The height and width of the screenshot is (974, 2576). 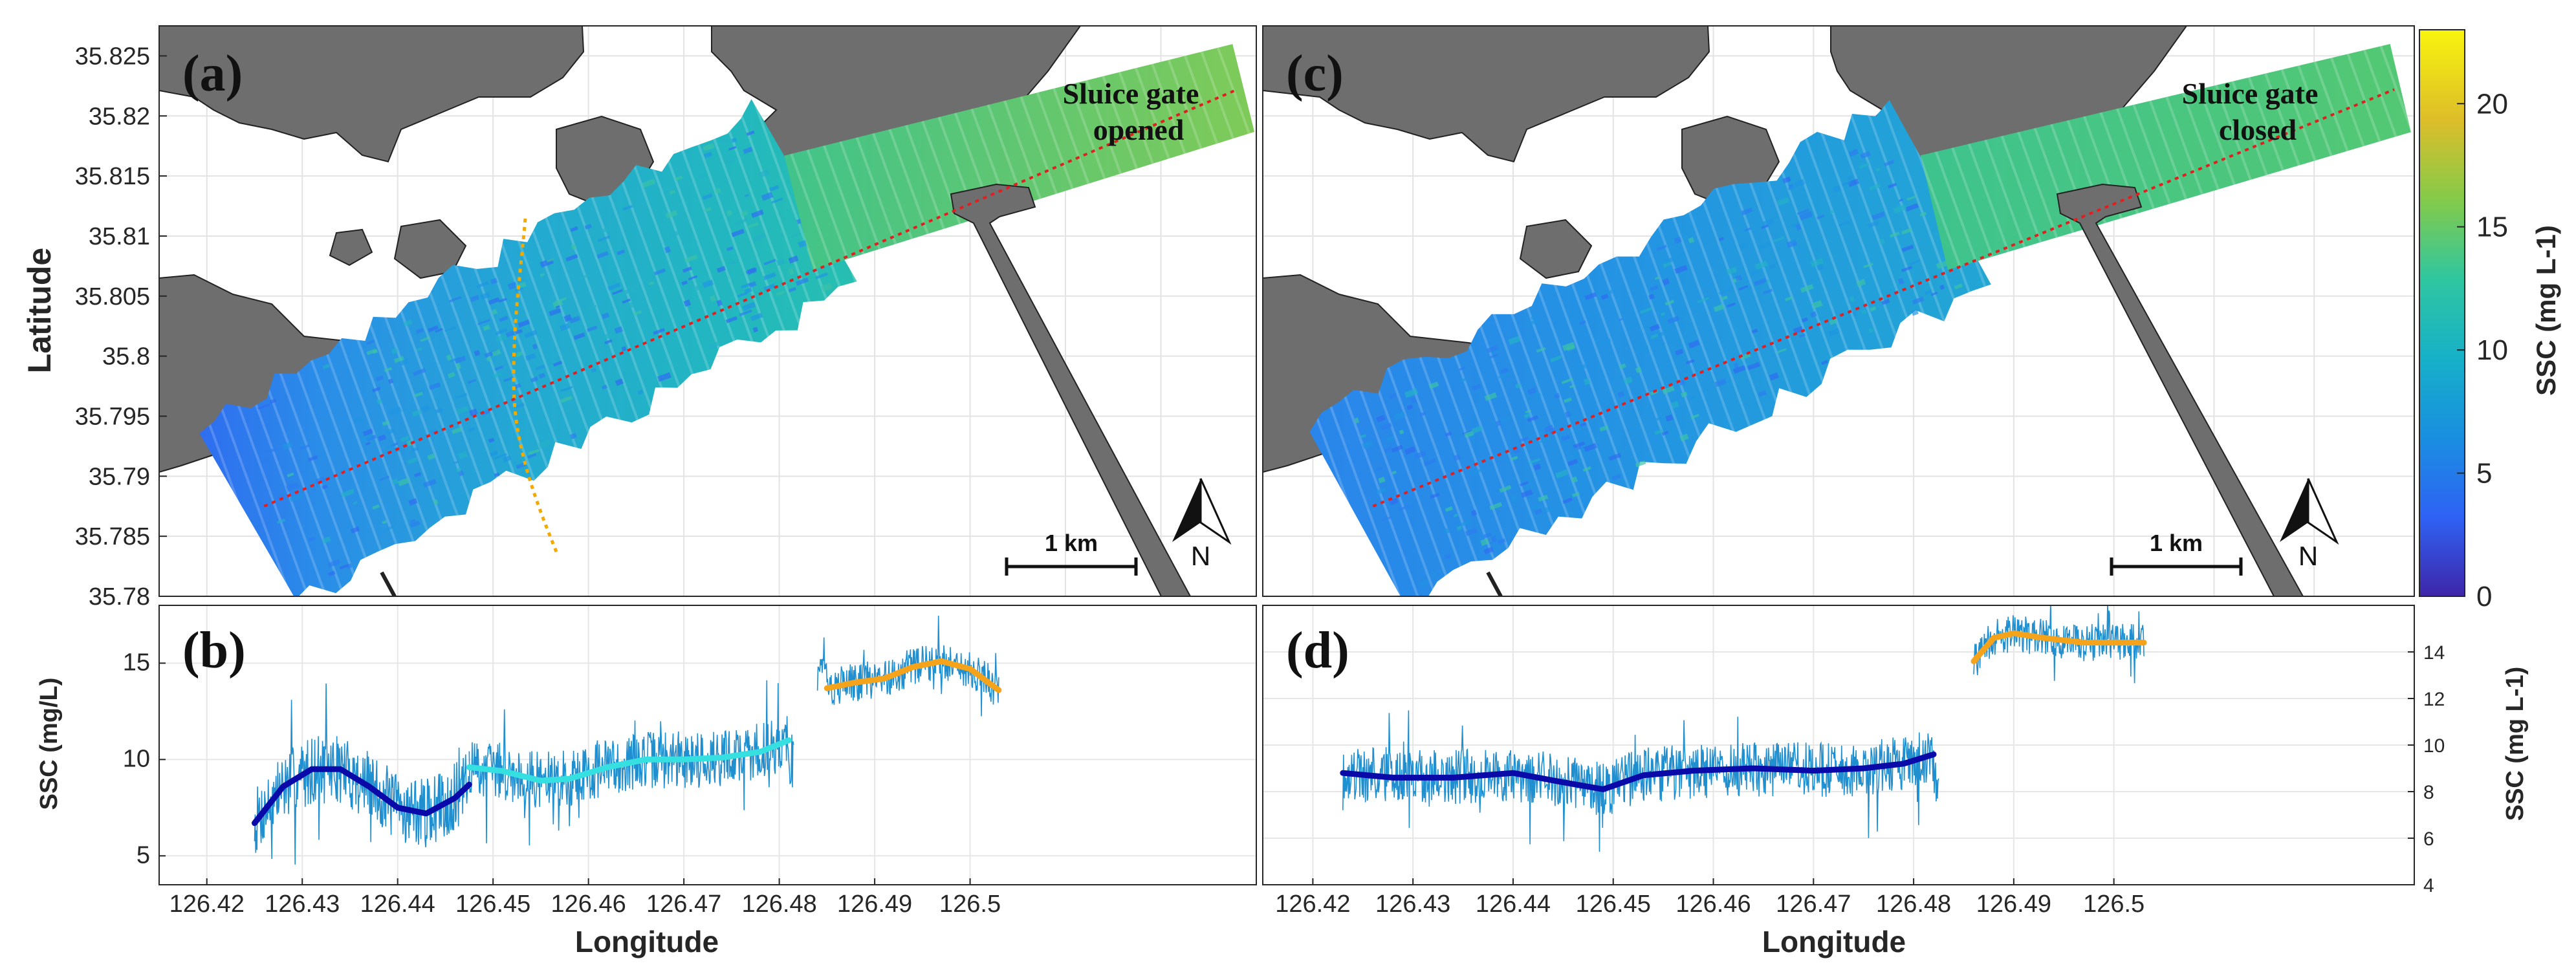 I want to click on x-tick-label: 126.42, so click(x=1312, y=904).